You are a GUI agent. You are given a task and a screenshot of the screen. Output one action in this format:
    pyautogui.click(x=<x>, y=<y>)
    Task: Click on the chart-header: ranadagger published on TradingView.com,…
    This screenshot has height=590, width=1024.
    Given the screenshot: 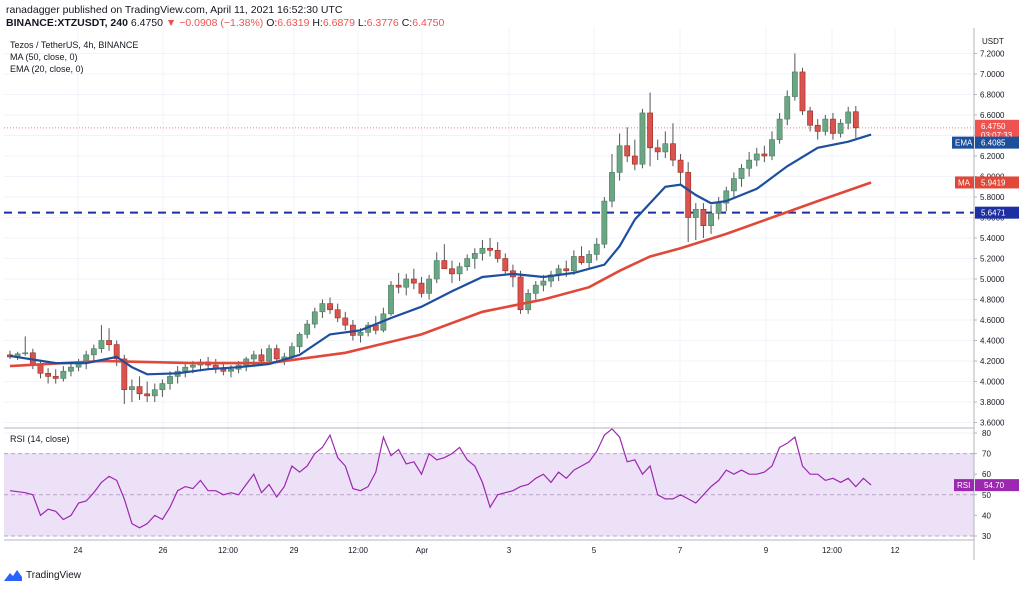 What is the action you would take?
    pyautogui.click(x=225, y=17)
    